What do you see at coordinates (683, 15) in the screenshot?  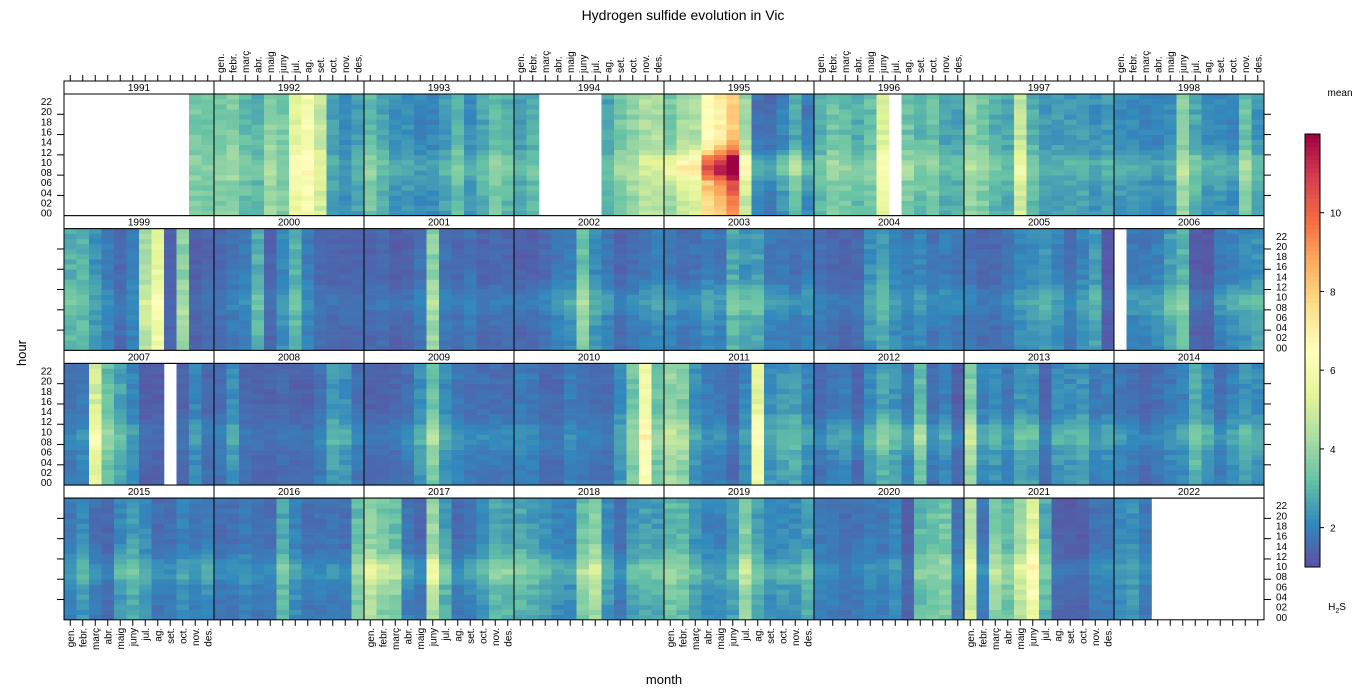 I see `chart-title: Hydrogen sulfide evolution in Vic` at bounding box center [683, 15].